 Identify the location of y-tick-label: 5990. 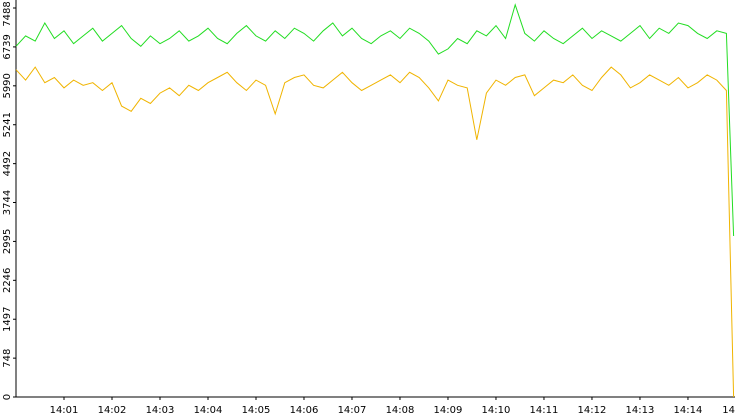
(7, 85).